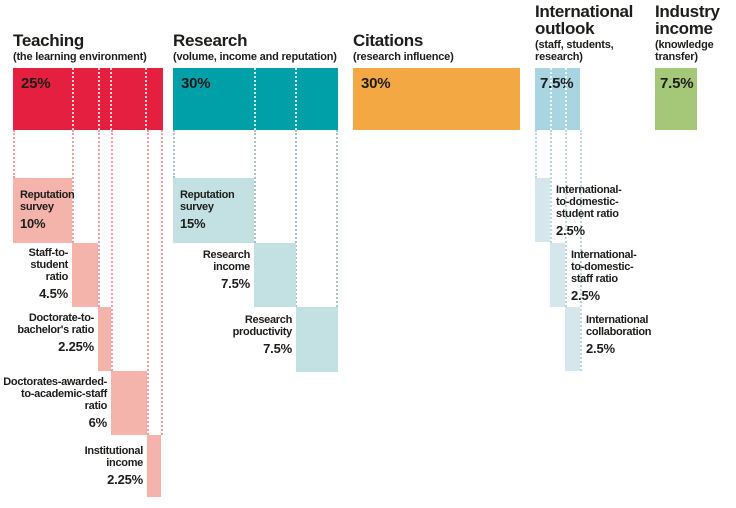  Describe the element at coordinates (572, 339) in the screenshot. I see `intl-sub-collaboration-box` at that location.